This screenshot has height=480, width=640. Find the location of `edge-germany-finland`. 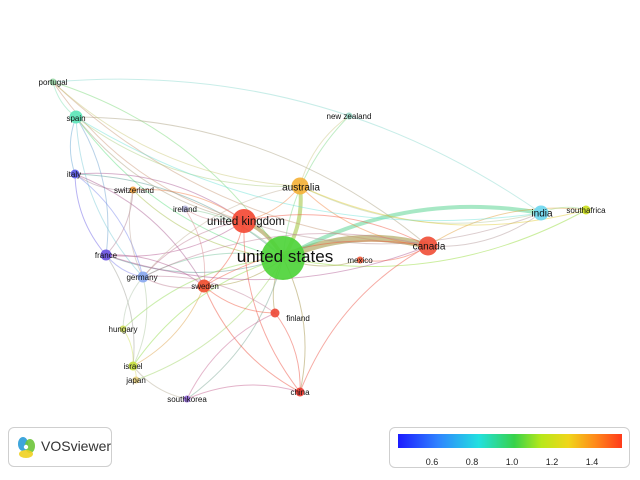

edge-germany-finland is located at coordinates (209, 294).